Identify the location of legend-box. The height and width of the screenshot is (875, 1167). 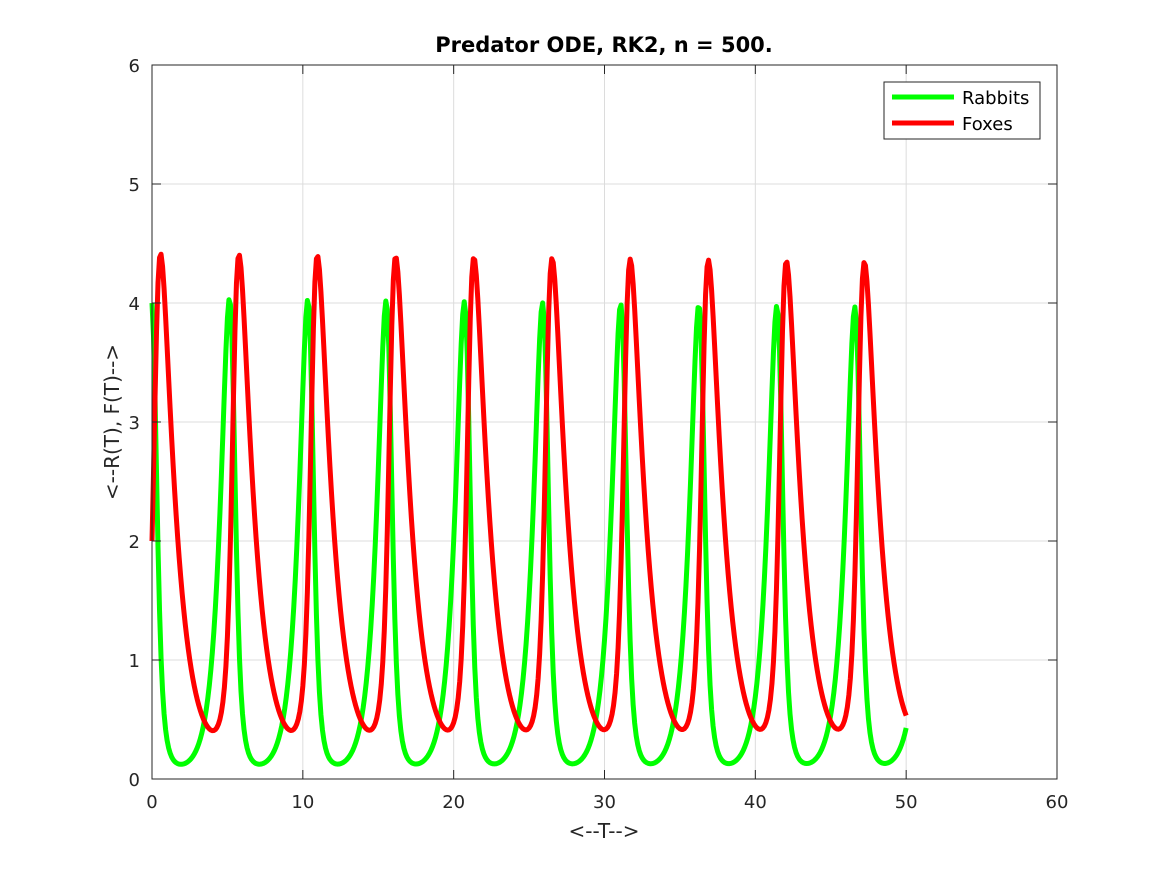
(962, 110).